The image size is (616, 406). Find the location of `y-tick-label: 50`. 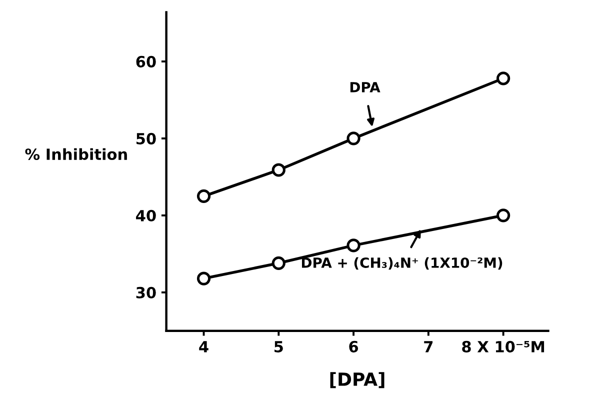

y-tick-label: 50 is located at coordinates (146, 138).